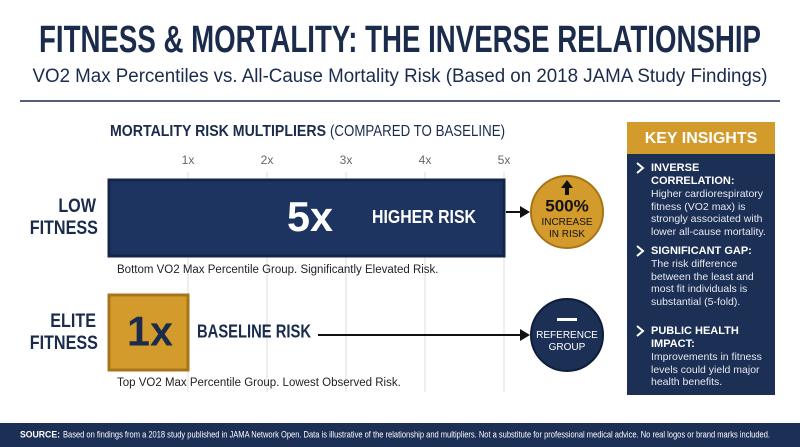  Describe the element at coordinates (310, 216) in the screenshot. I see `value-label: 5x` at that location.